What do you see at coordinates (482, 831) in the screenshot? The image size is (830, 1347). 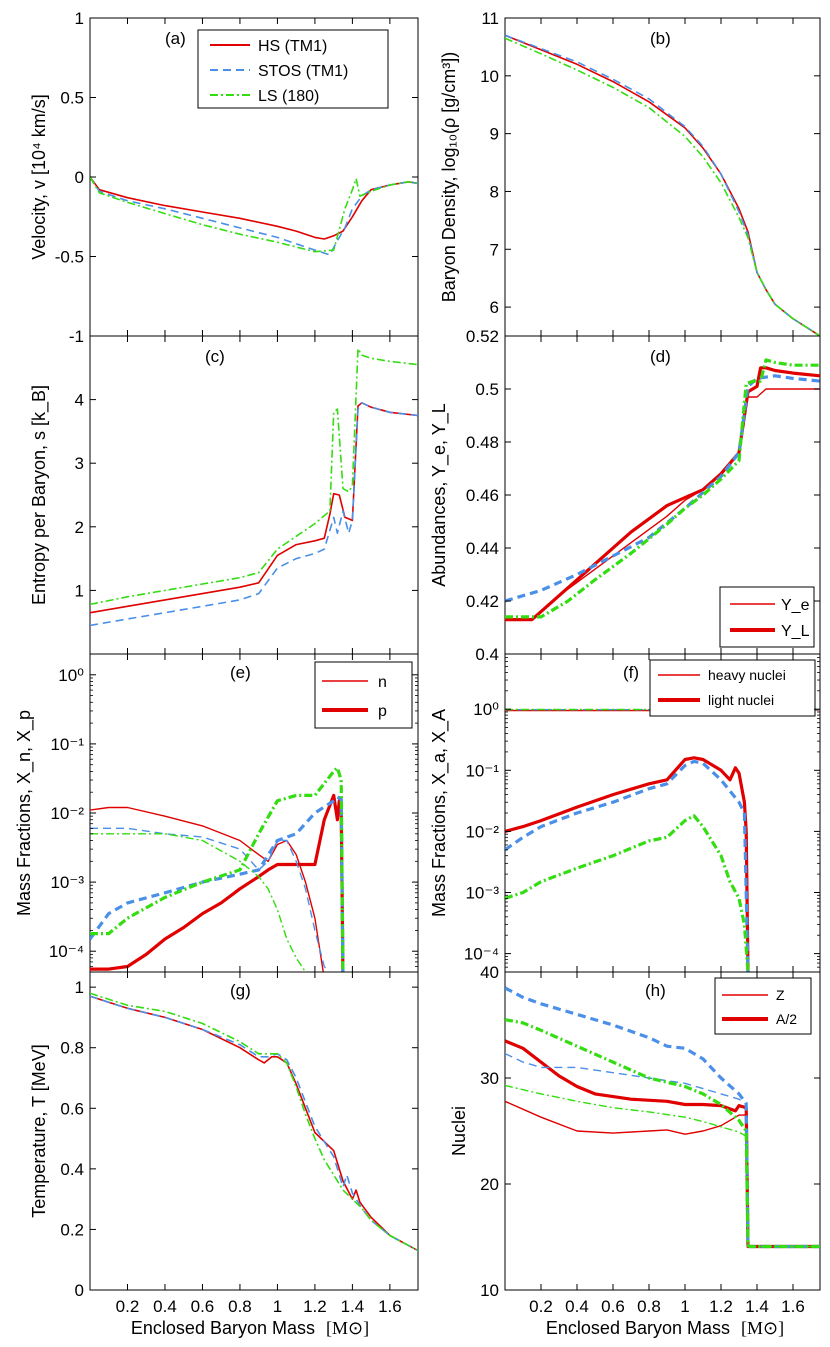 I see `ytick-label-f: 10⁻²` at bounding box center [482, 831].